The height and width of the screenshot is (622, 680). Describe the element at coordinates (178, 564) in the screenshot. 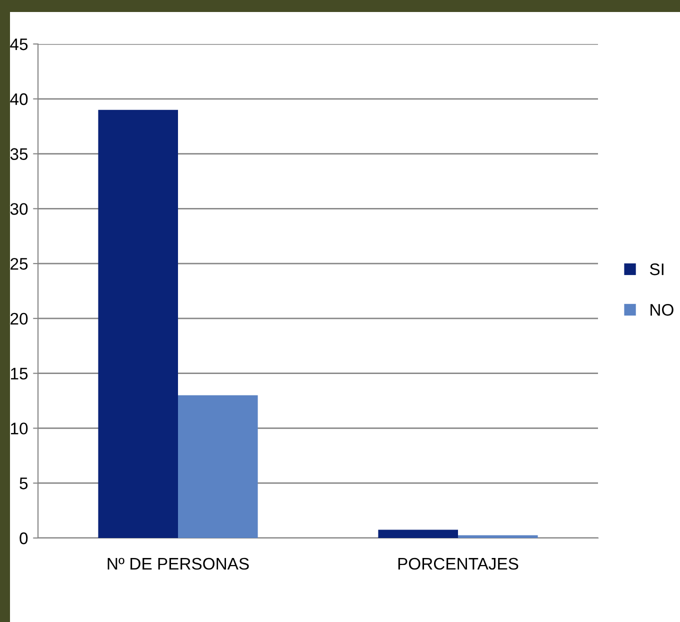

I see `x-tick-label: Nº DE PERSONAS` at that location.